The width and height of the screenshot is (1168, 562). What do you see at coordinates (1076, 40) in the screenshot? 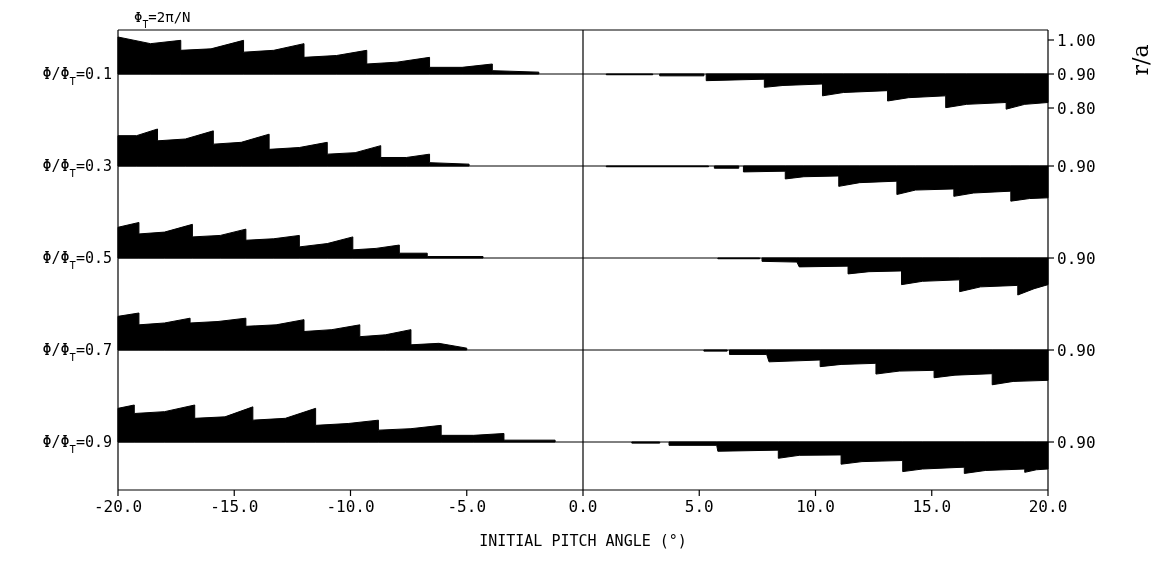
I see `text: 1.00` at bounding box center [1076, 40].